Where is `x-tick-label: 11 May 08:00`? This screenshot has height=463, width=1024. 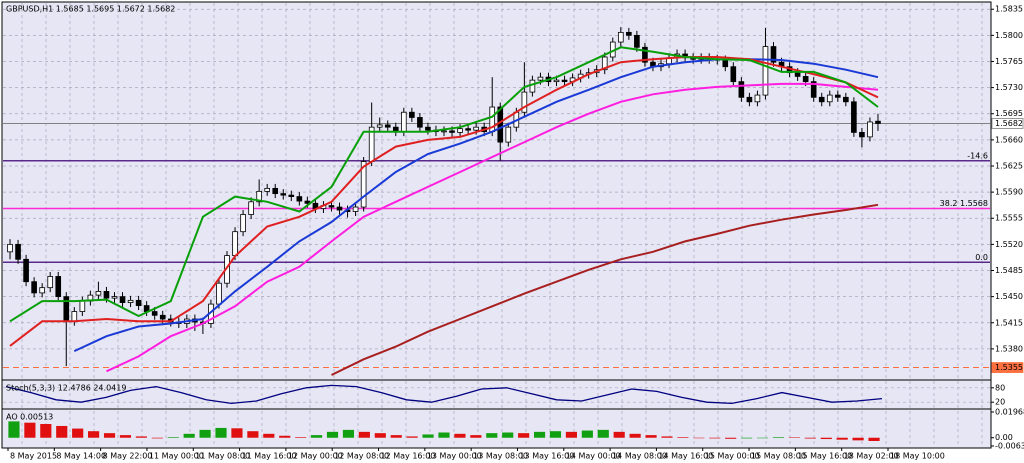 x-tick-label: 11 May 08:00 is located at coordinates (222, 456).